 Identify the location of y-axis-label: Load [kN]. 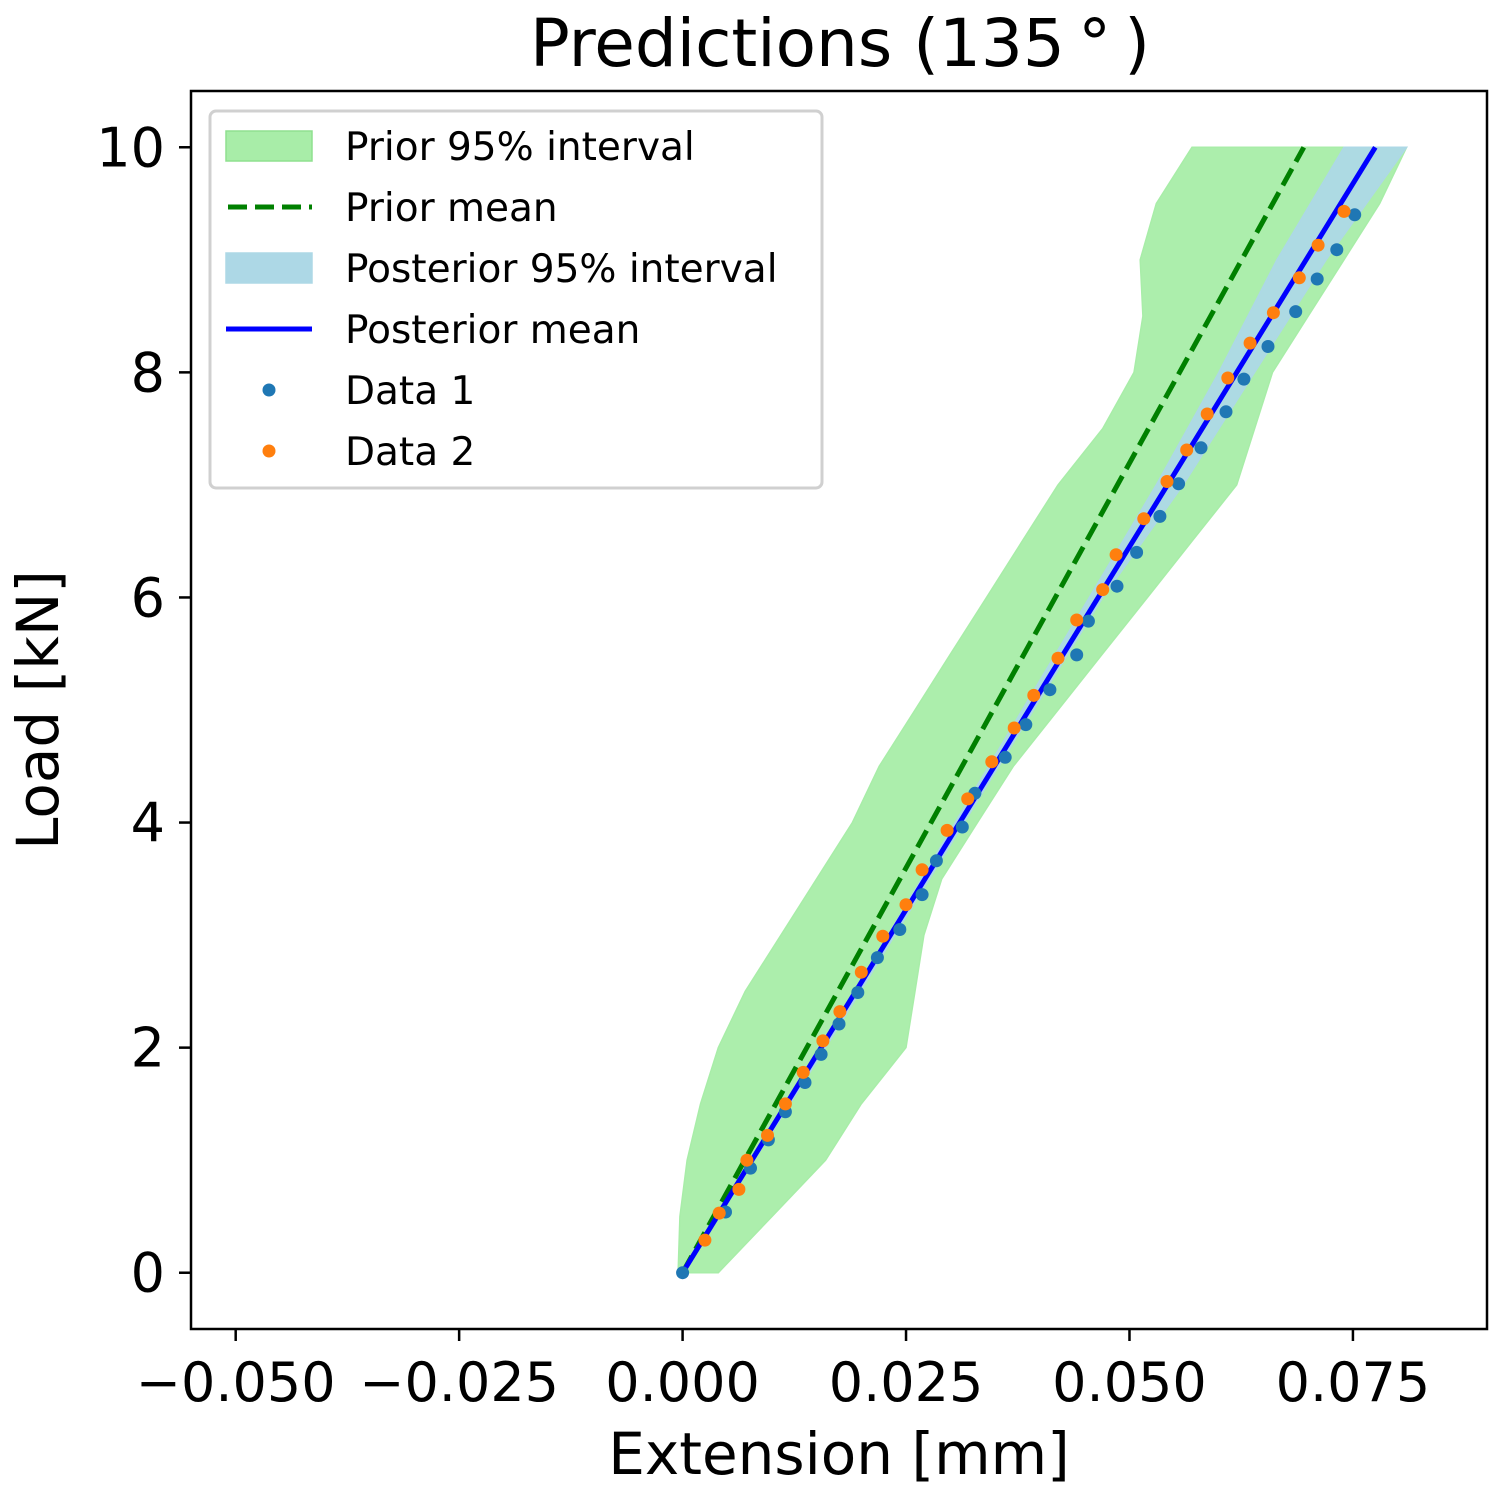
(38, 710).